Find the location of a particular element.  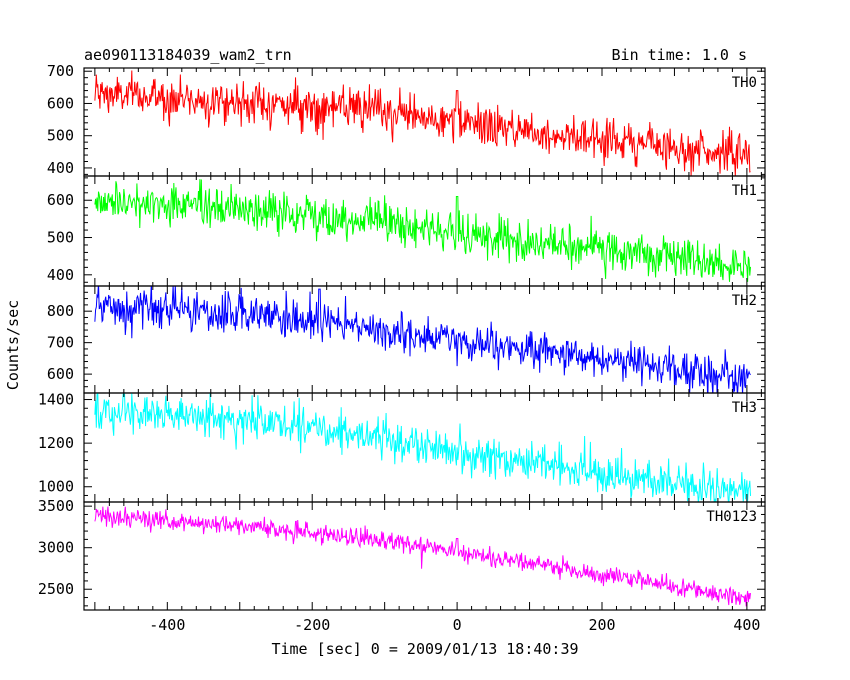

panel-th0: 400 500 600 700 TH0 is located at coordinates (406, 119).